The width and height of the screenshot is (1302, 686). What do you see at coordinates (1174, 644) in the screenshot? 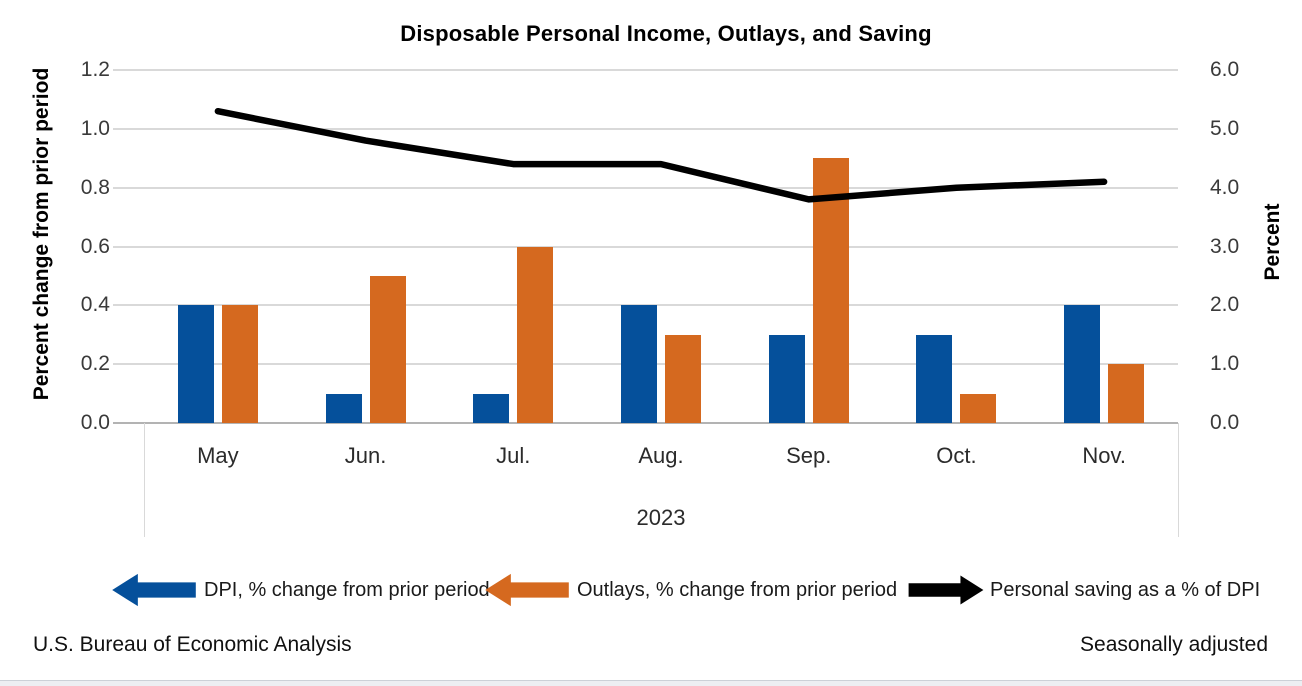
I see `seasonal-adjustment-note: Seasonally adjusted` at bounding box center [1174, 644].